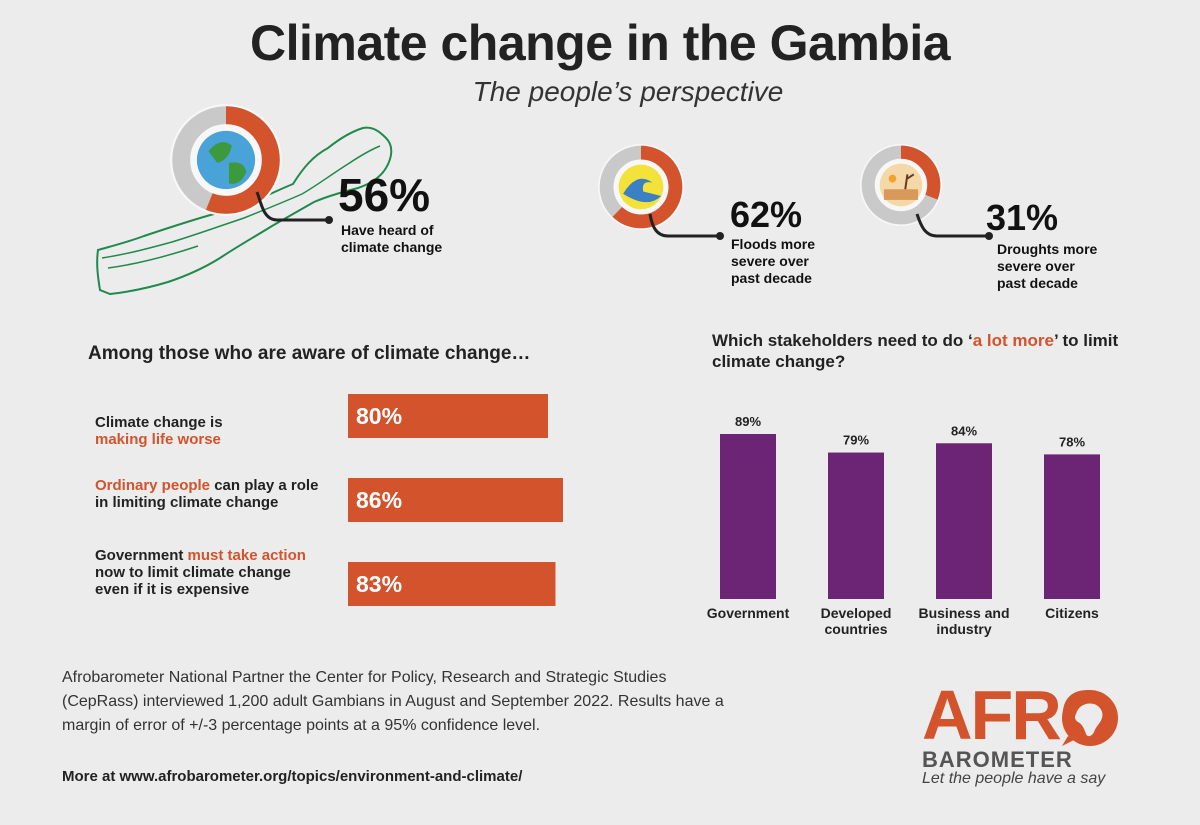  Describe the element at coordinates (159, 422) in the screenshot. I see `statement-1-text: Climate change is` at that location.